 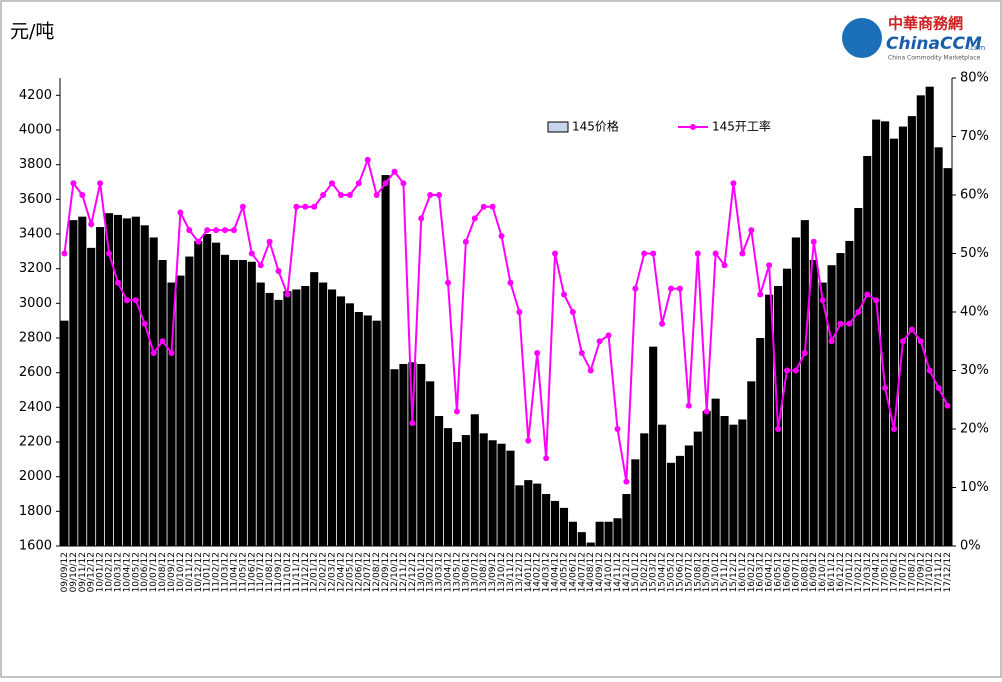 I want to click on x-tick-label: 17/06/12, so click(x=895, y=572).